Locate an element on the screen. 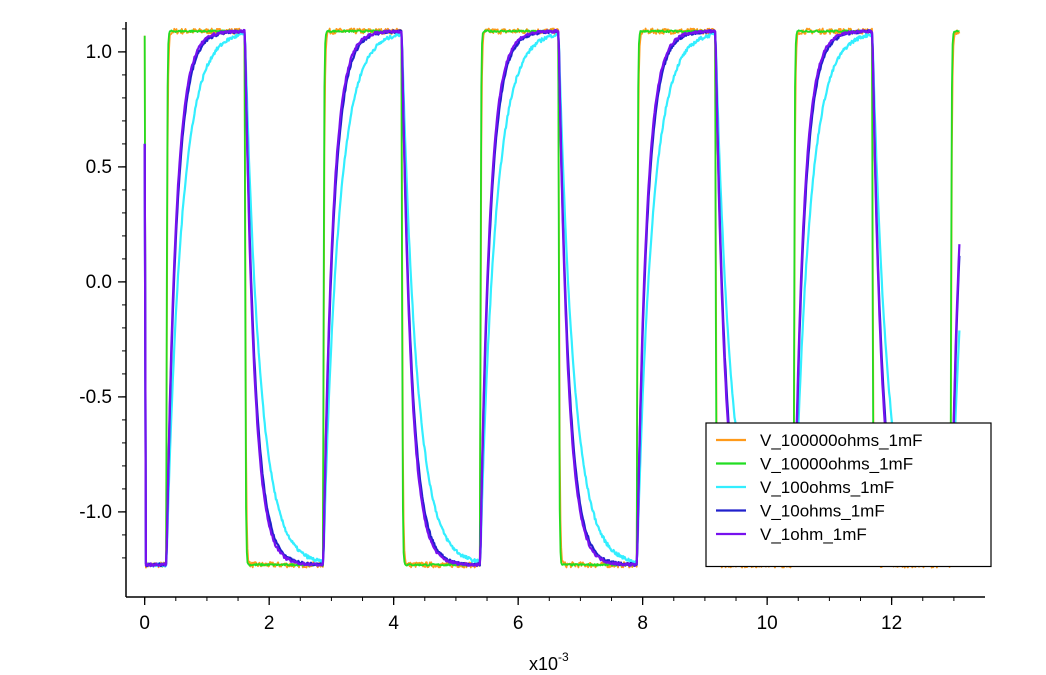 This screenshot has width=1046, height=675. y-tick-label: 0.5 is located at coordinates (99, 167).